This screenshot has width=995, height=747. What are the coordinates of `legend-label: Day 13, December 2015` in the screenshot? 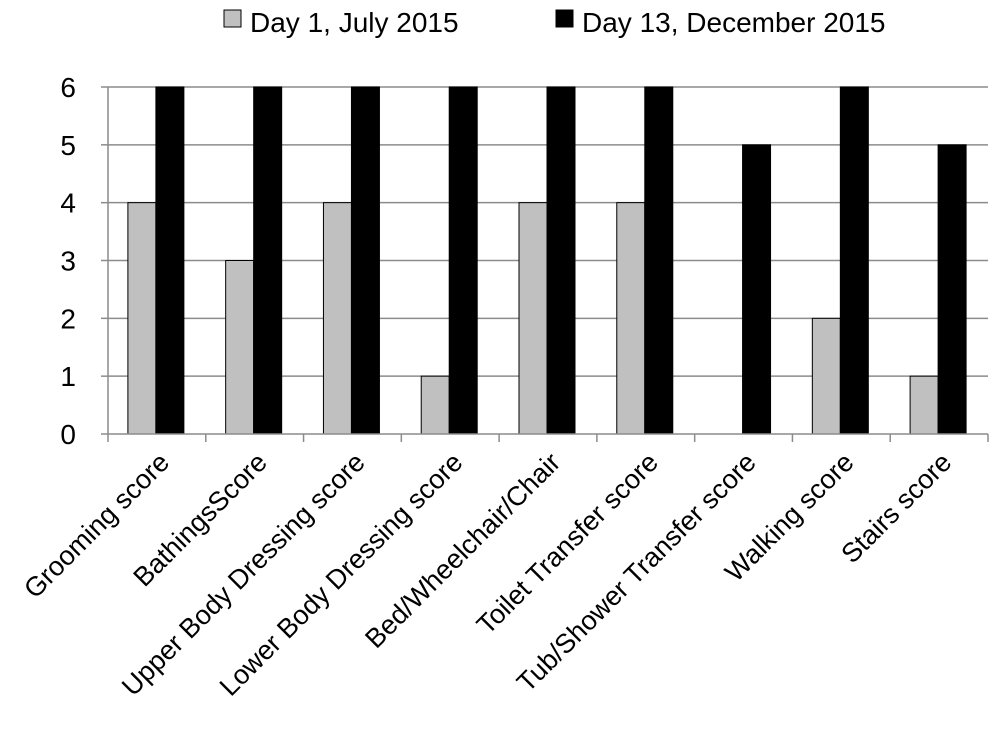 It's located at (734, 22).